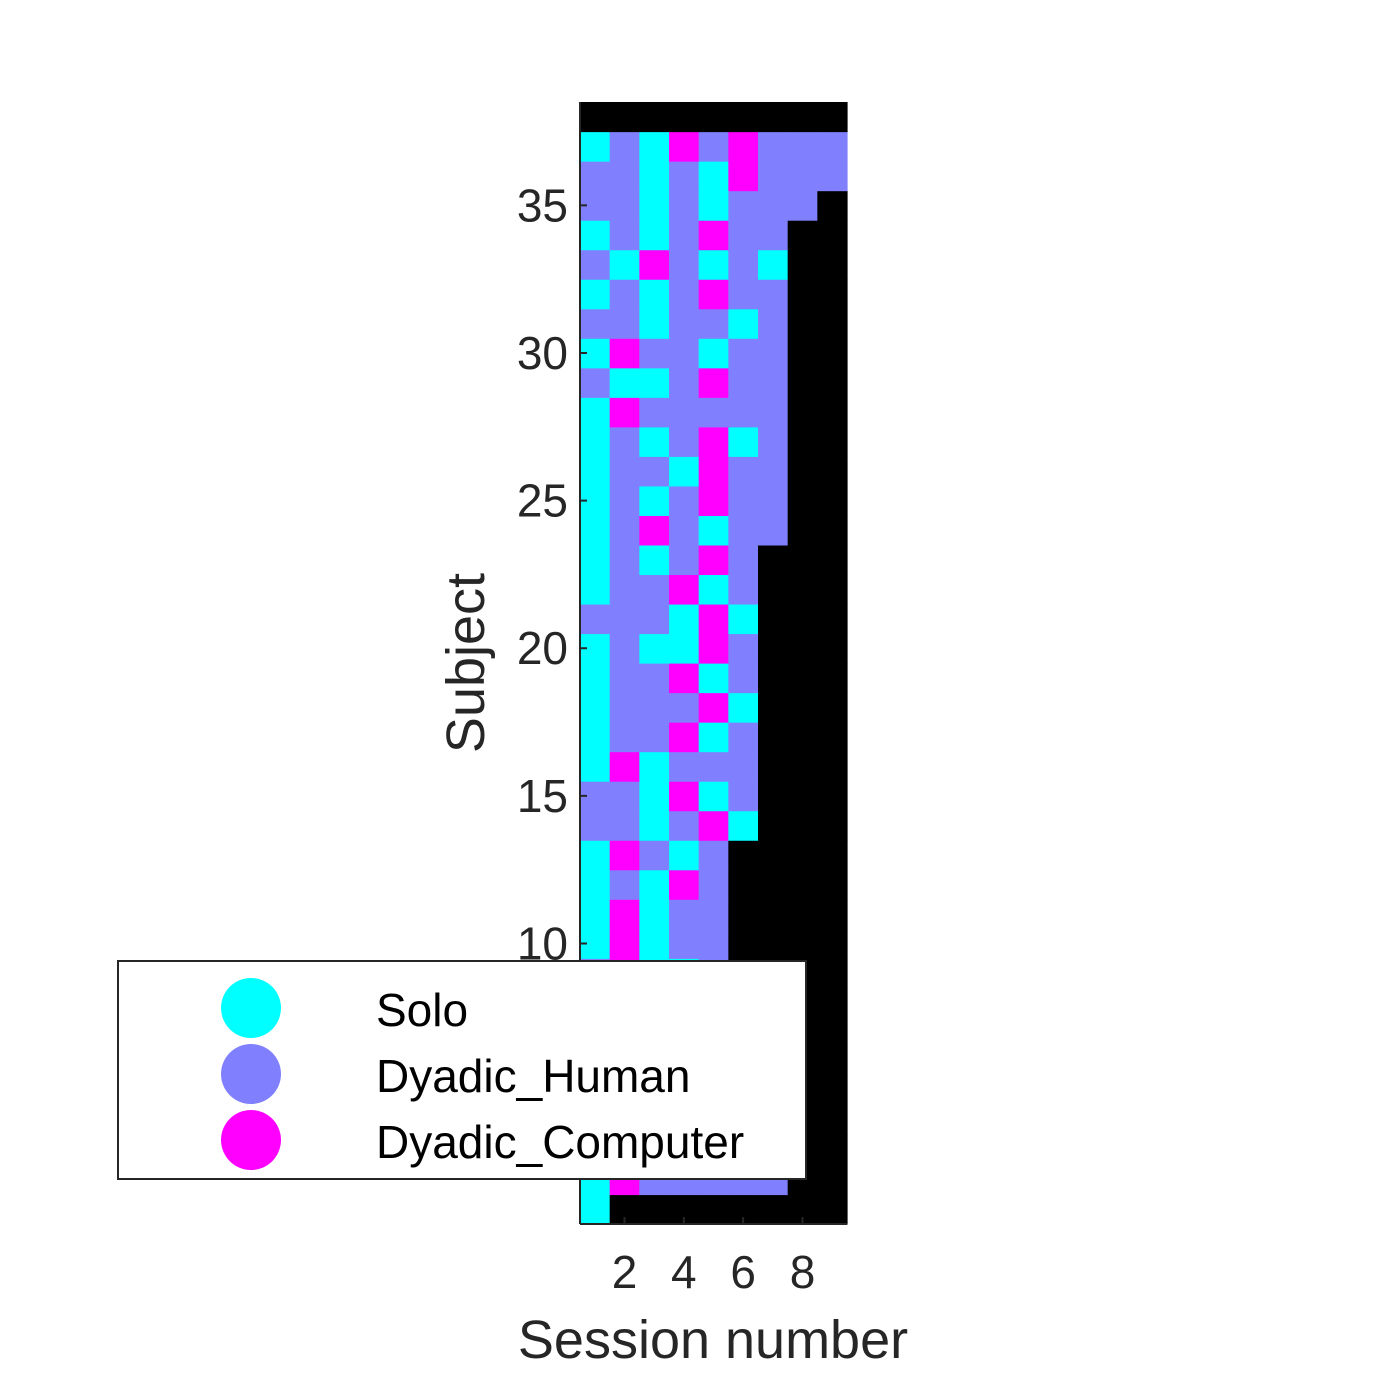 This screenshot has height=1375, width=1378. Describe the element at coordinates (542, 648) in the screenshot. I see `y-tick-label: 20` at that location.